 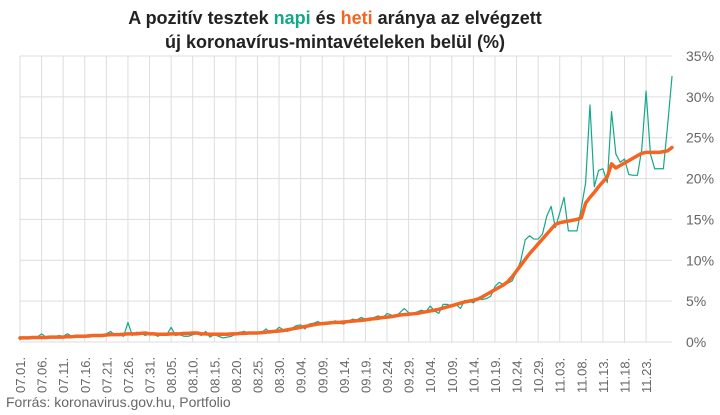 What do you see at coordinates (301, 375) in the screenshot?
I see `x-tick-label: 09.04.` at bounding box center [301, 375].